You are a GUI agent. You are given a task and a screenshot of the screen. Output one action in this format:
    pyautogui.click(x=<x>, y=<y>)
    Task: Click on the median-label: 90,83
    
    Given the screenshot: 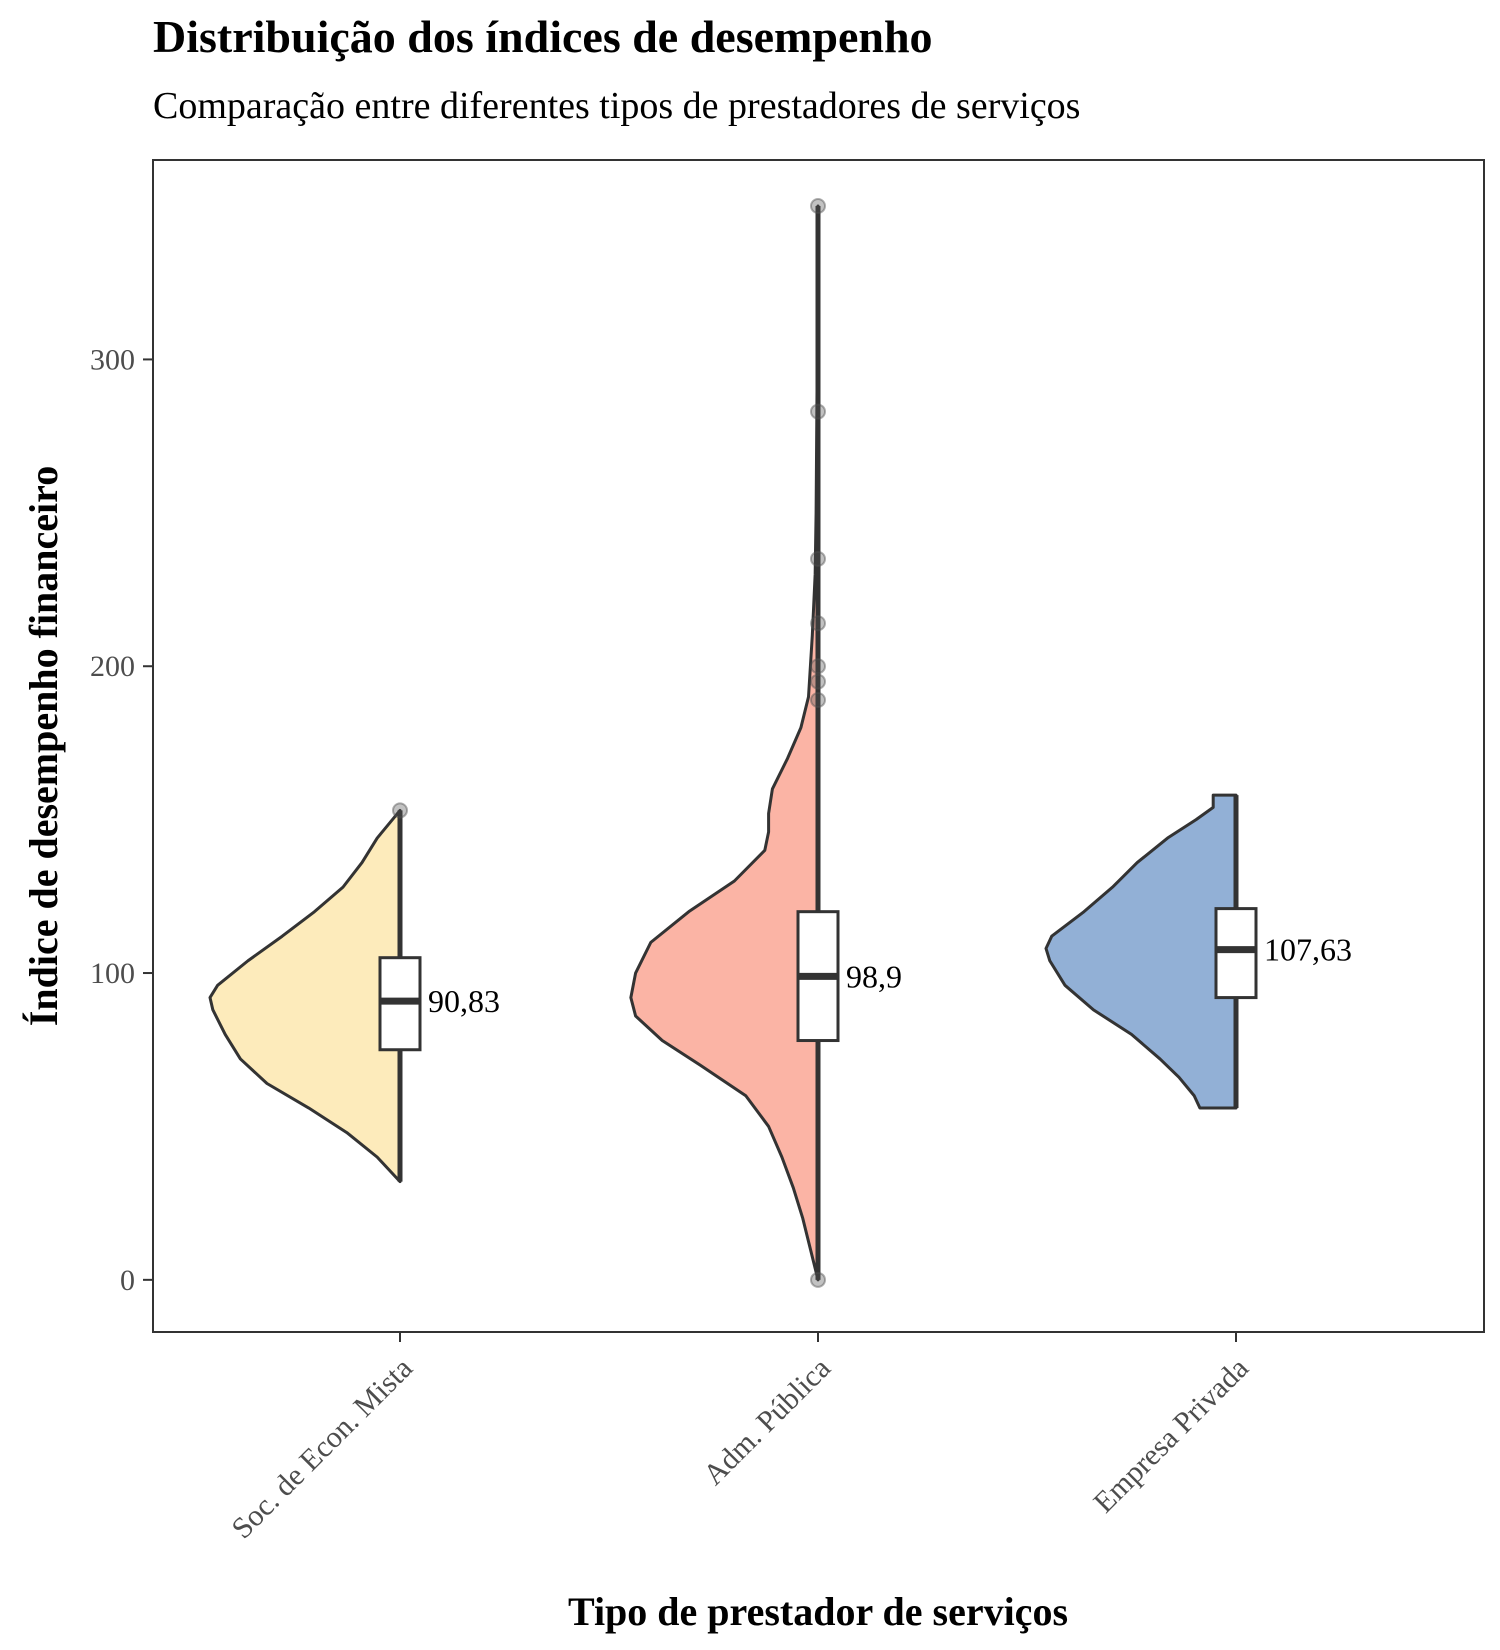 What is the action you would take?
    pyautogui.click(x=464, y=1001)
    